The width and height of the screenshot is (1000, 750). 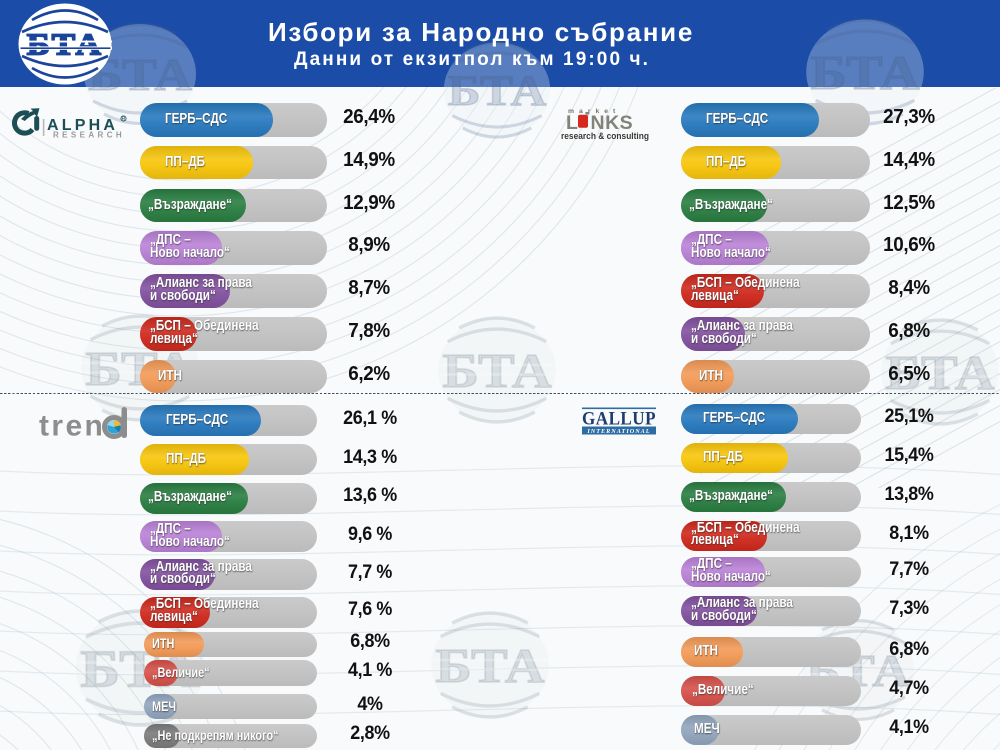 I want to click on svg-text: tren, so click(x=72, y=426).